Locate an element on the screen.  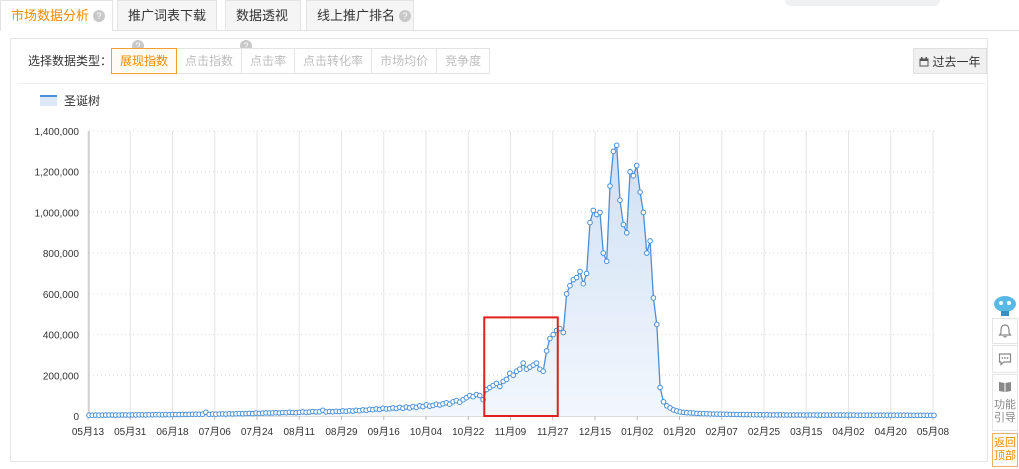
x-tick-label: 10月22 is located at coordinates (468, 432).